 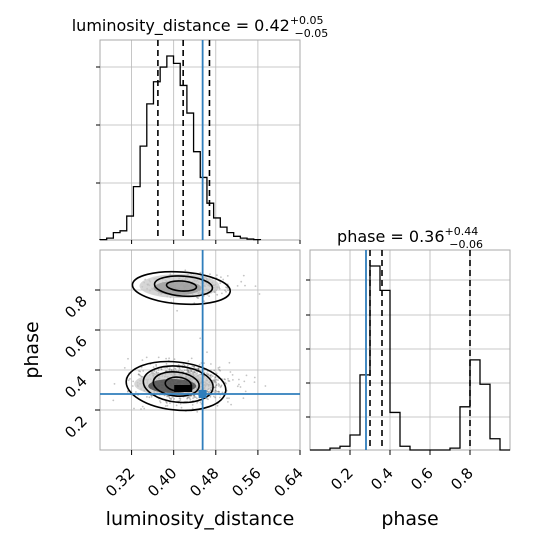 I want to click on histogram-luminosity-distance-panel, so click(x=198, y=141).